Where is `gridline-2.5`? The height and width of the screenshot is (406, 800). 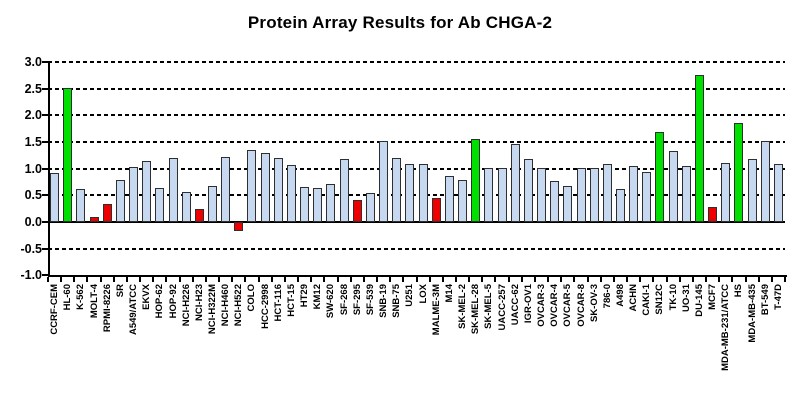
gridline-2.5 is located at coordinates (416, 88).